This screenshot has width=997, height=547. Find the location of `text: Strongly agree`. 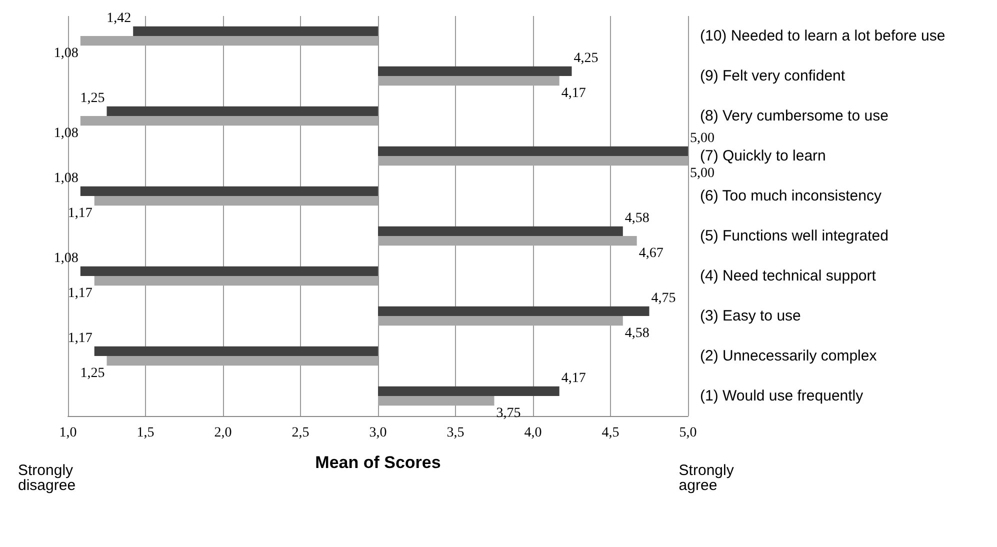

text: Strongly agree is located at coordinates (708, 478).